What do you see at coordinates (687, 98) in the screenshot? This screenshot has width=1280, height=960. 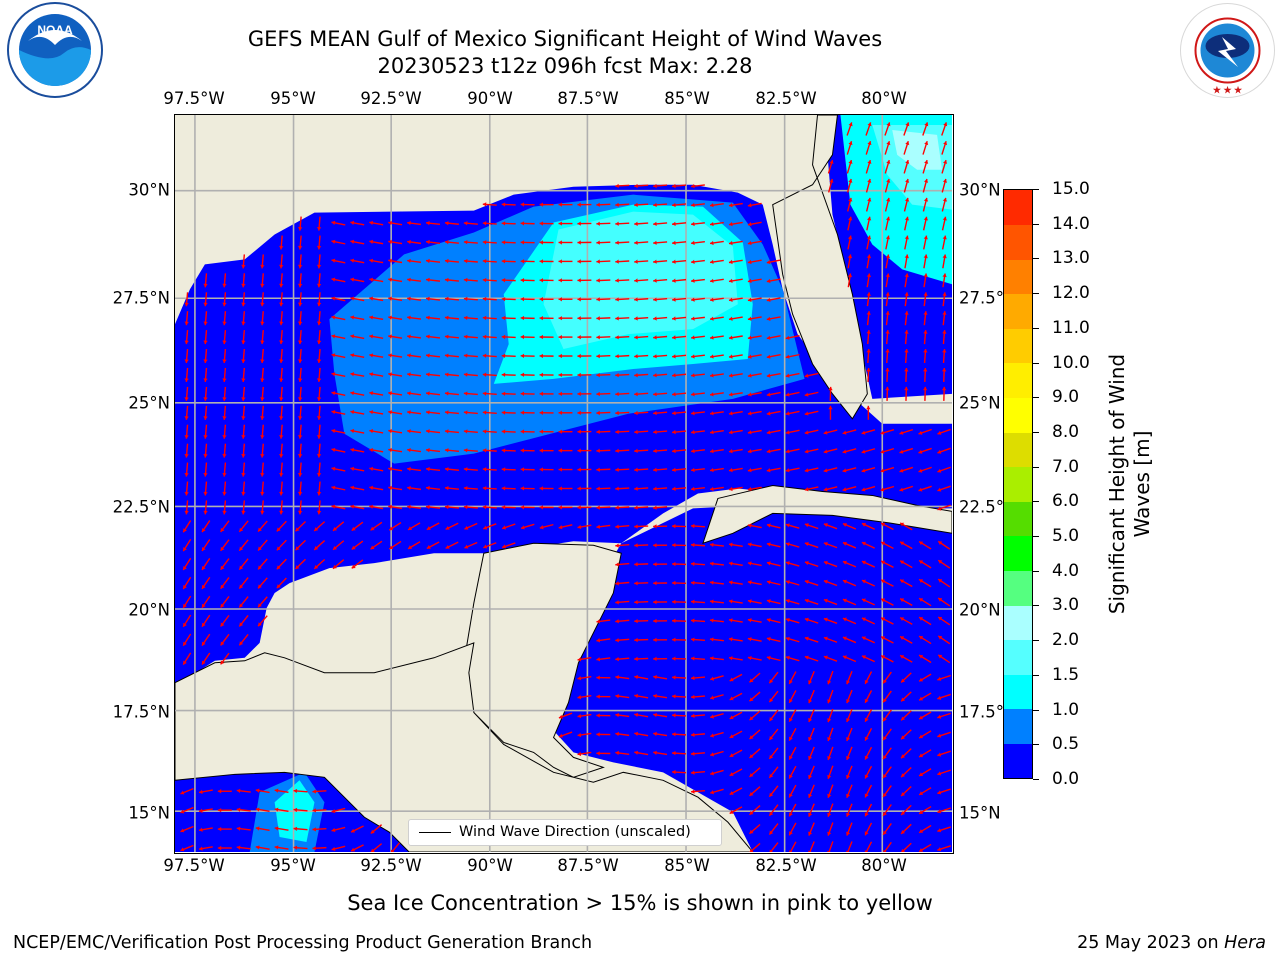 I see `lon-tick-top: 85°W` at bounding box center [687, 98].